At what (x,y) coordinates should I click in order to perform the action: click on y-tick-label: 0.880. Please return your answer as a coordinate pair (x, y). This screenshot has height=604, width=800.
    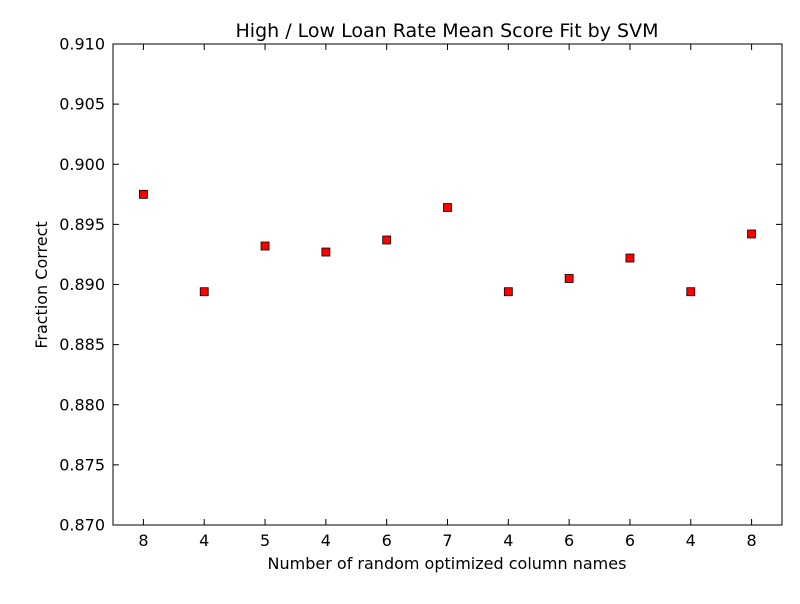
    Looking at the image, I should click on (82, 404).